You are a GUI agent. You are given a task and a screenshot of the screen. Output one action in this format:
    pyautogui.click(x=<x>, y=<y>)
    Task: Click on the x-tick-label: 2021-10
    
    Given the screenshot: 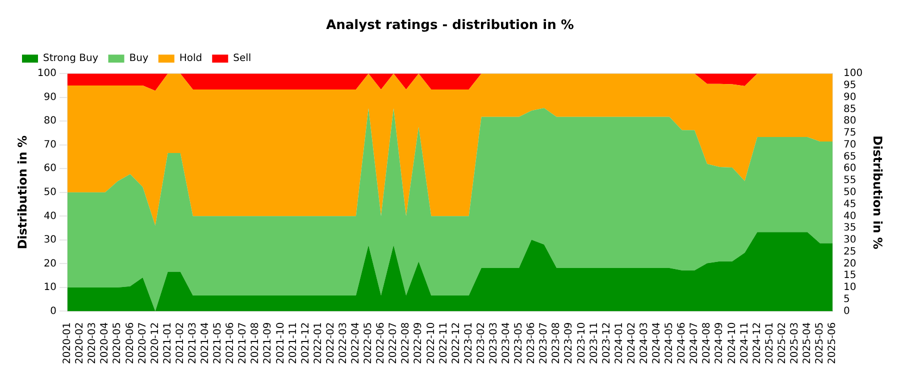 What is the action you would take?
    pyautogui.click(x=280, y=343)
    